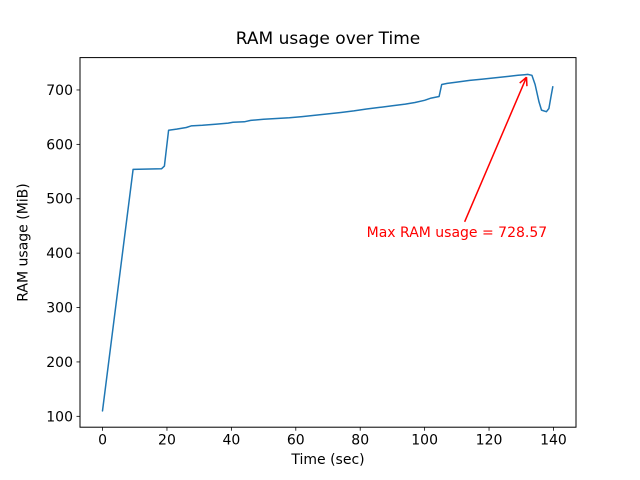 The height and width of the screenshot is (480, 640). Describe the element at coordinates (489, 441) in the screenshot. I see `x-tick-label: 120` at that location.